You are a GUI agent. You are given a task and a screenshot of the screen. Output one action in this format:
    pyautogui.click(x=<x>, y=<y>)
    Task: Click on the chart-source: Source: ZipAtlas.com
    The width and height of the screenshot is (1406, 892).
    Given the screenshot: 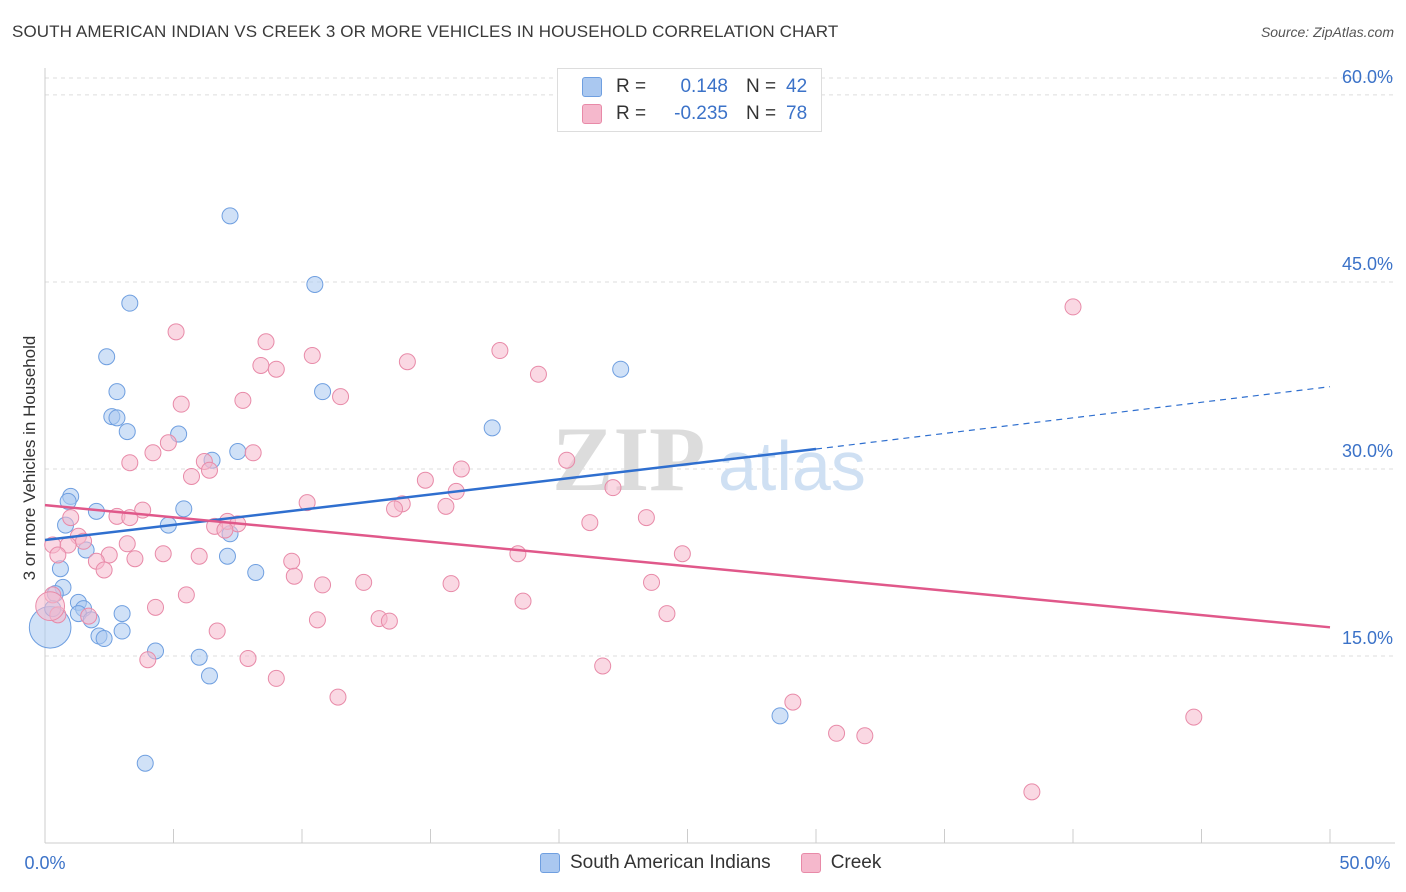 What is the action you would take?
    pyautogui.click(x=1327, y=32)
    